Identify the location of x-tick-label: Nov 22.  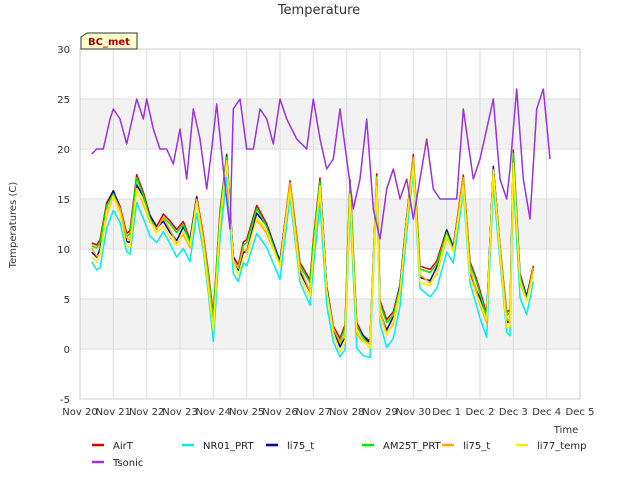
(146, 412).